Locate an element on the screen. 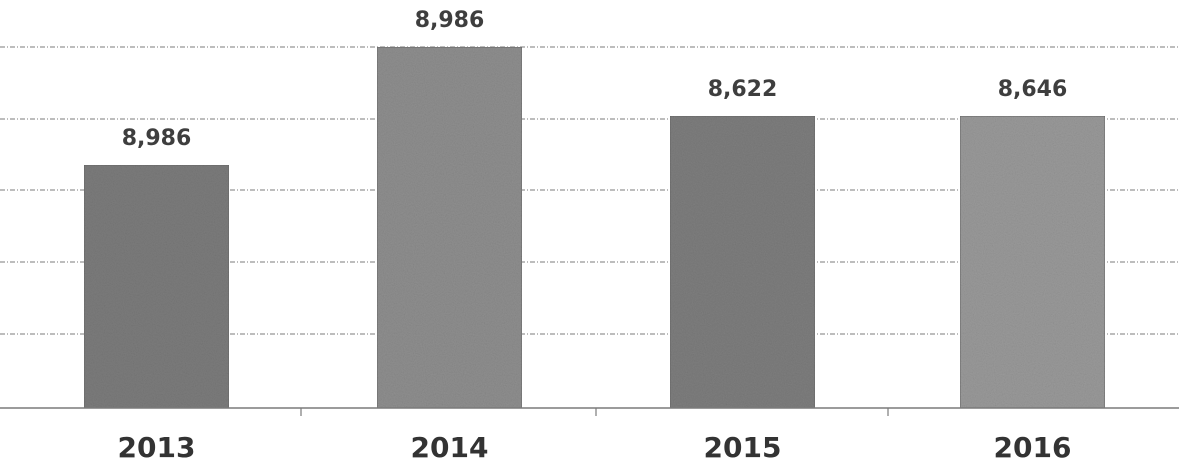 The width and height of the screenshot is (1179, 466). bar-2014 is located at coordinates (449, 227).